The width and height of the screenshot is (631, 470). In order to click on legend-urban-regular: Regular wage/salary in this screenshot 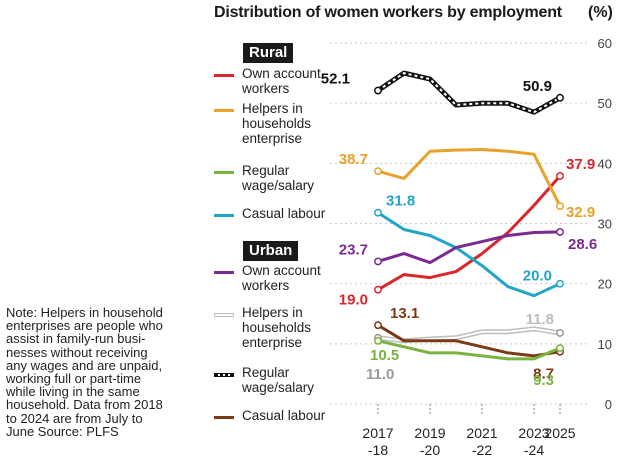, I will do `click(264, 380)`.